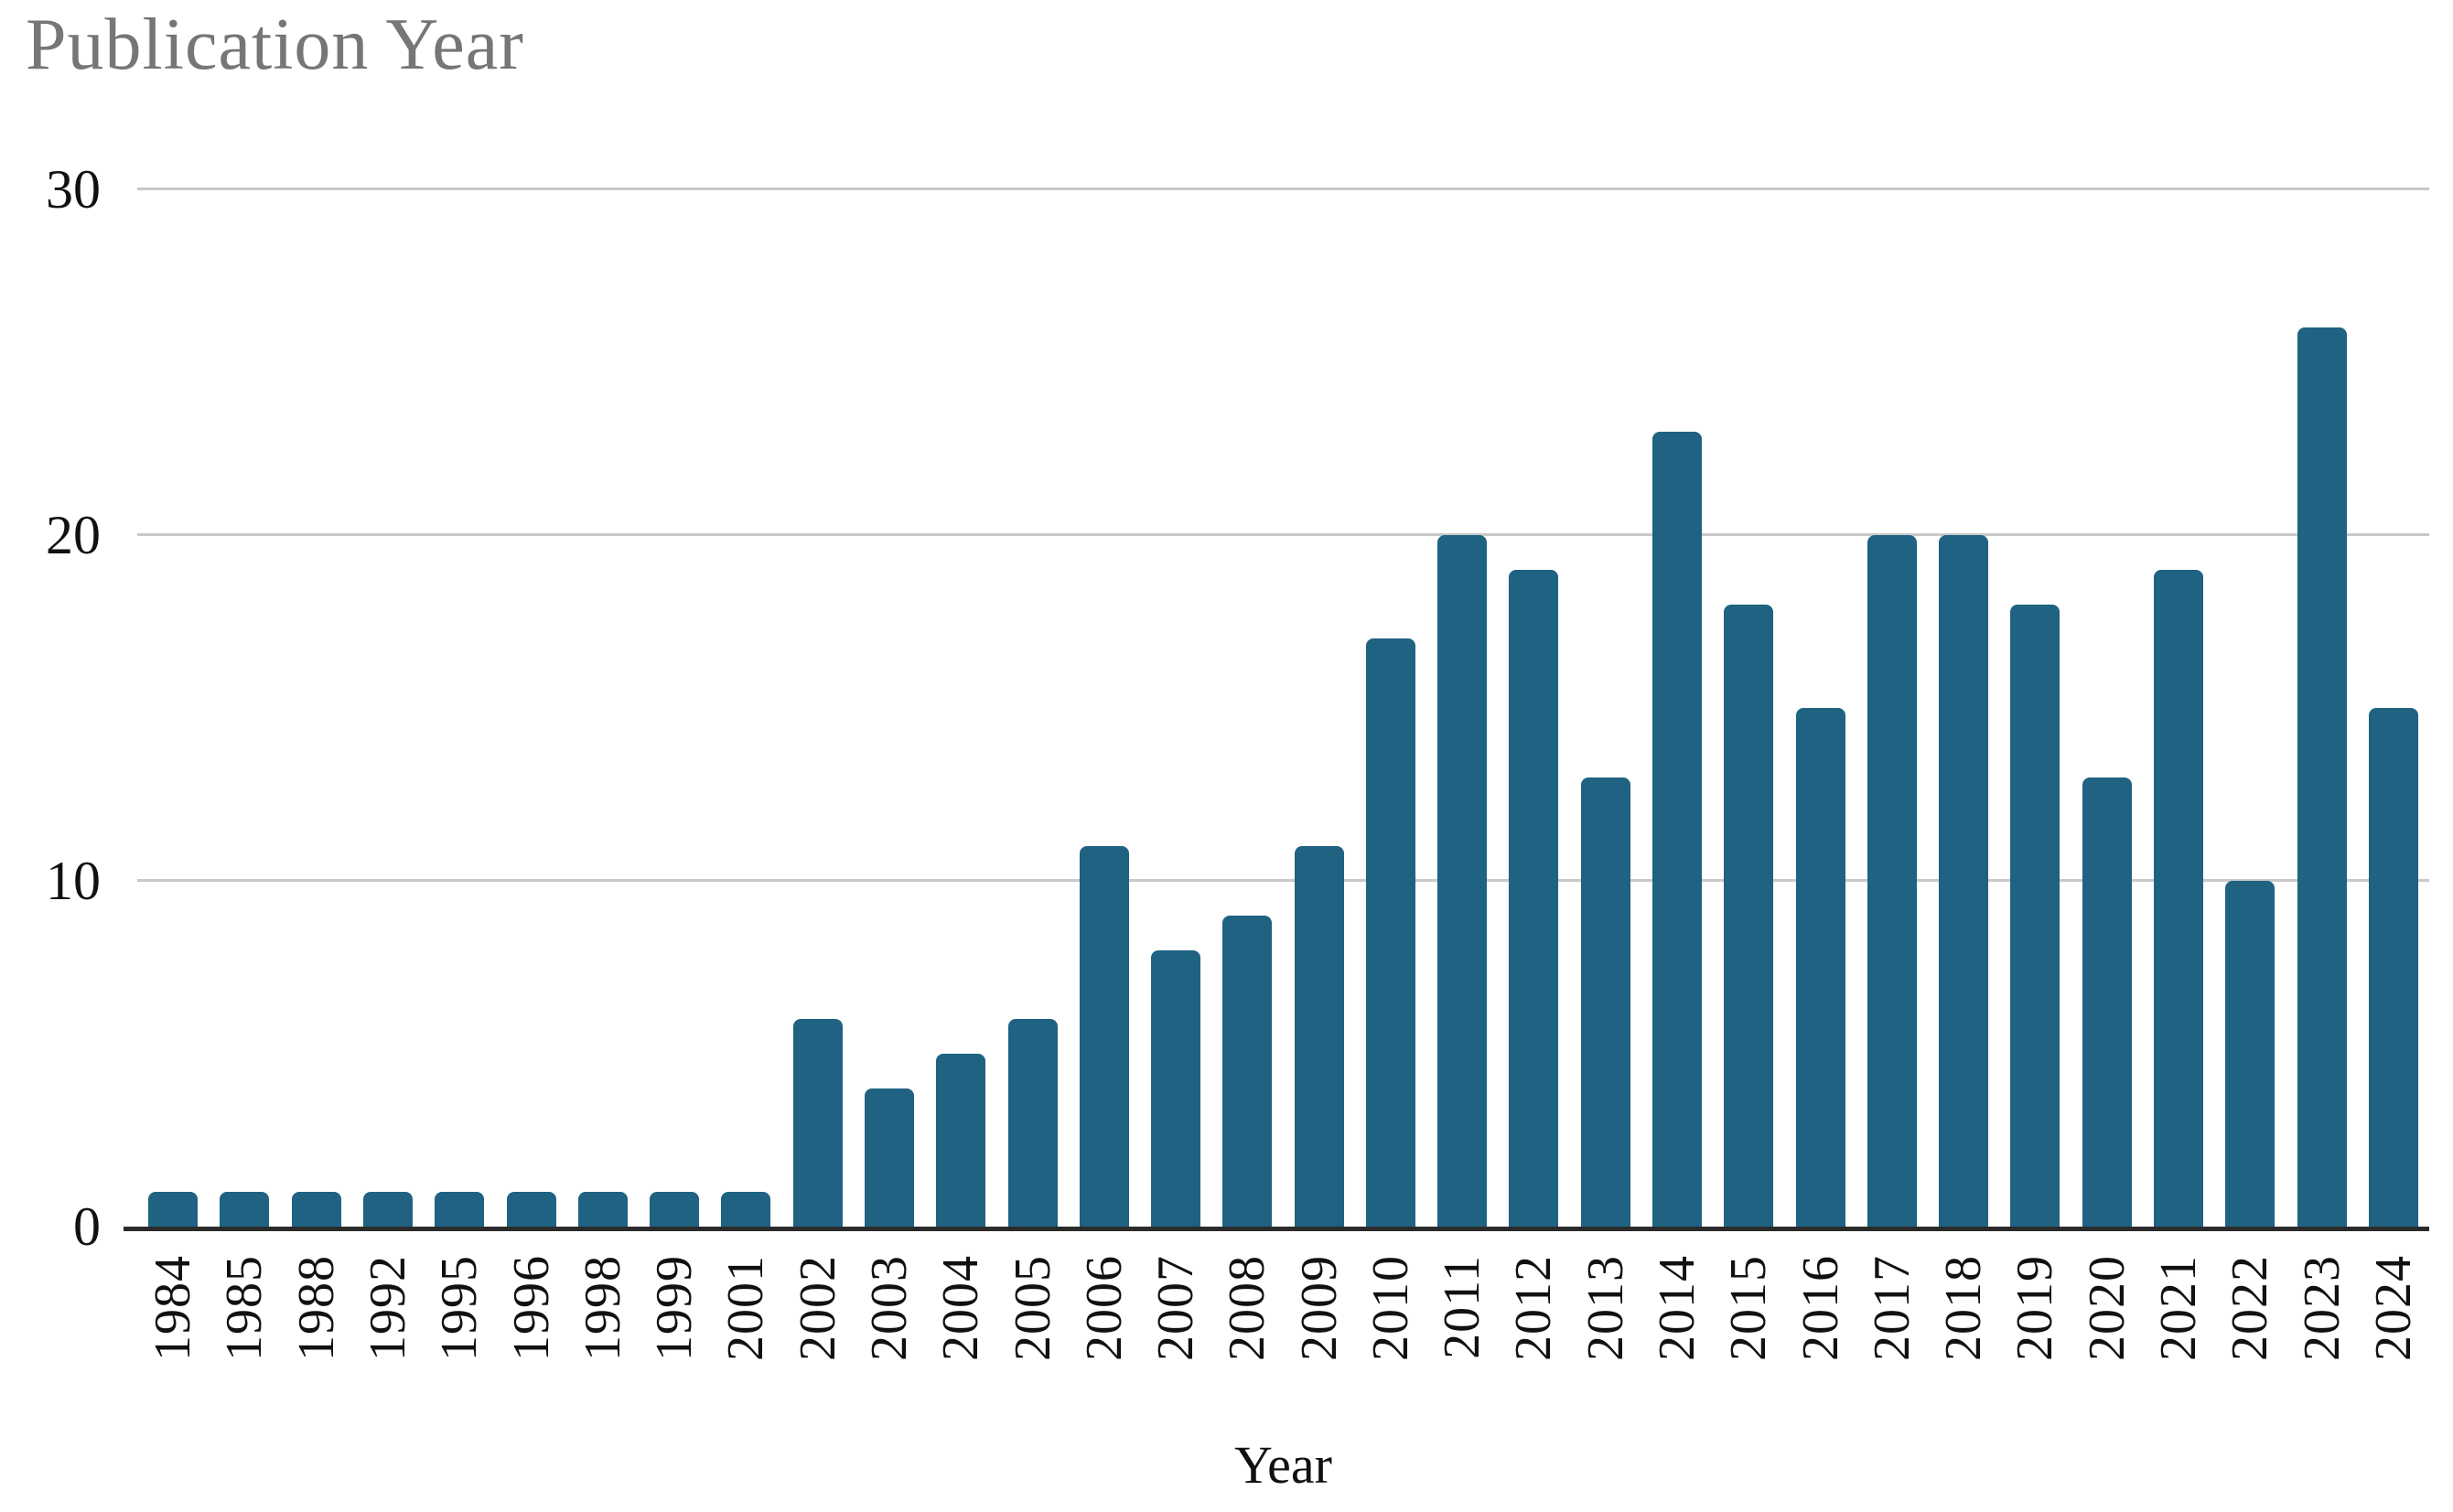 This screenshot has height=1512, width=2453. I want to click on x-tick-label-text: 2011, so click(1462, 1307).